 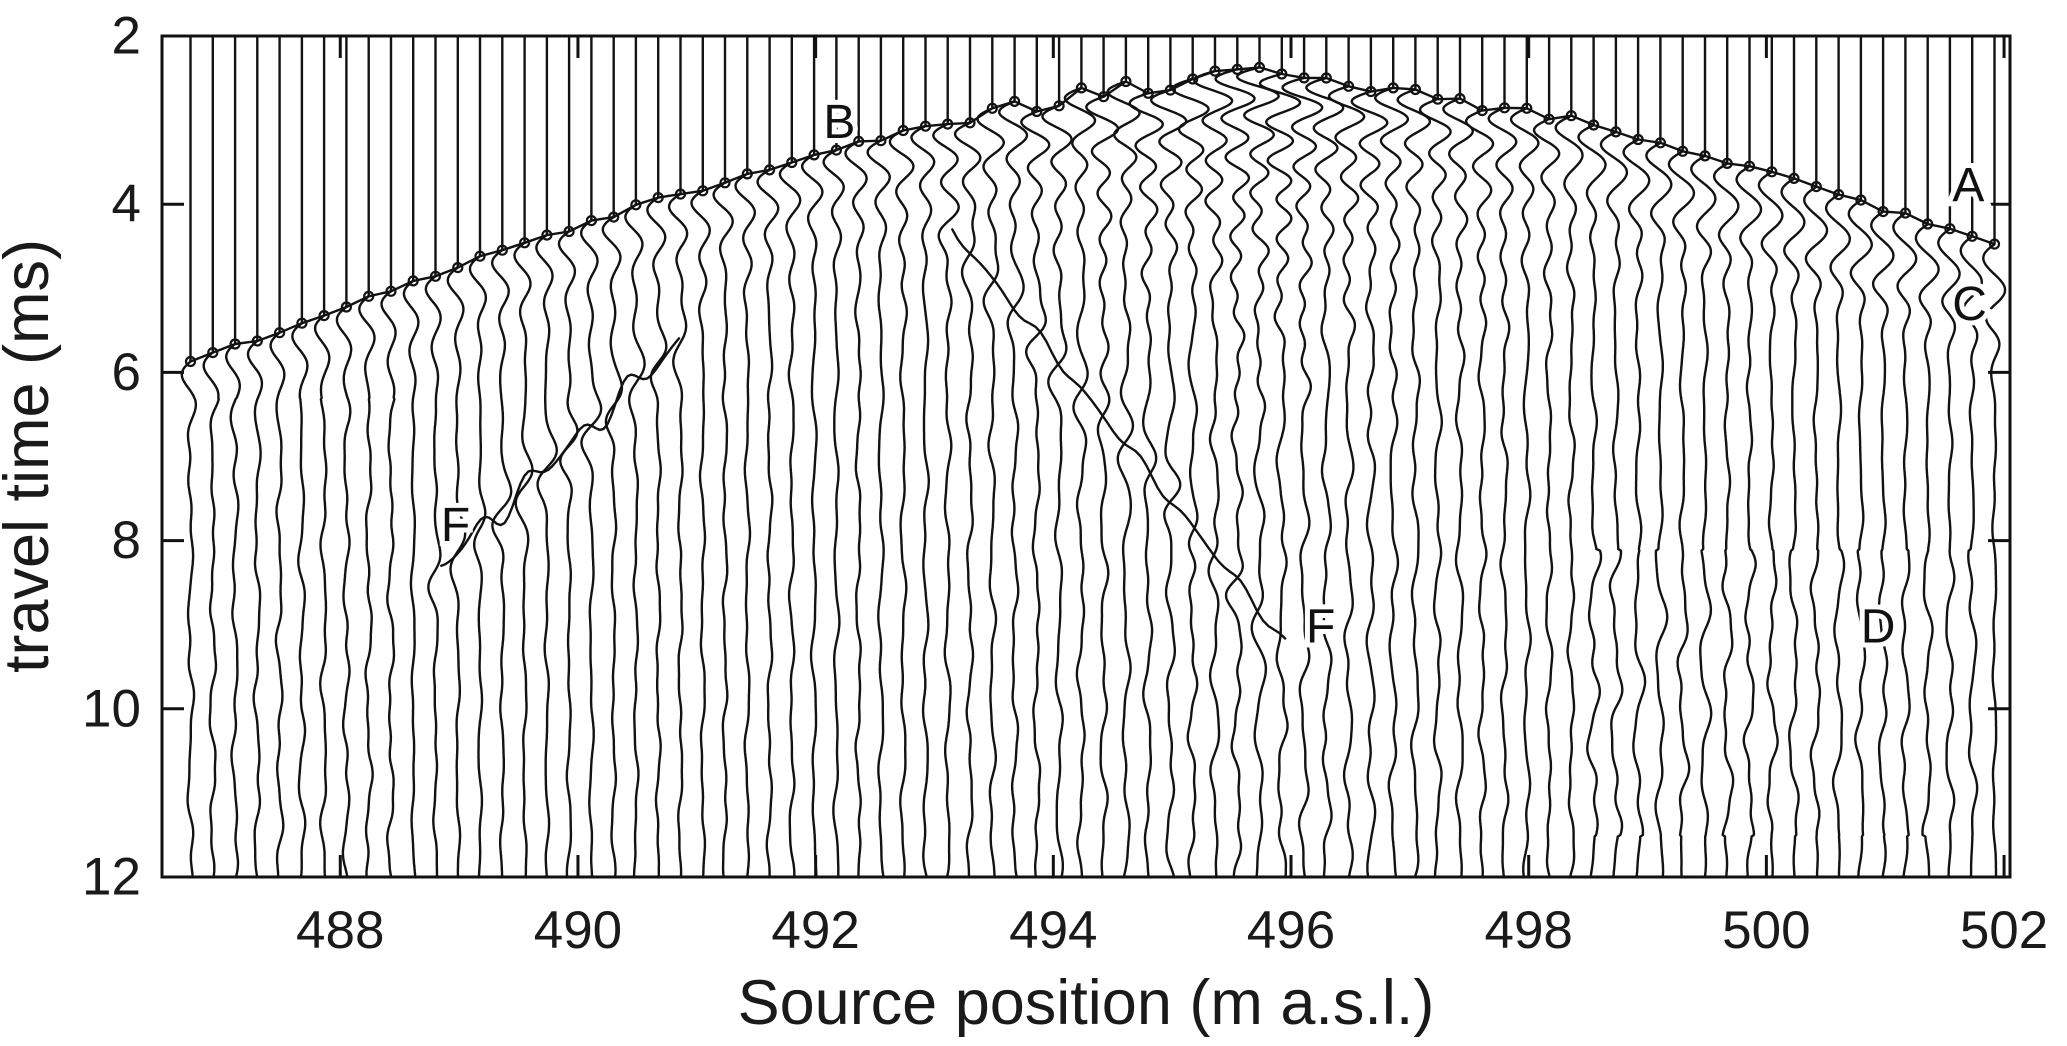 I want to click on x-tick-label: 498, so click(x=1528, y=930).